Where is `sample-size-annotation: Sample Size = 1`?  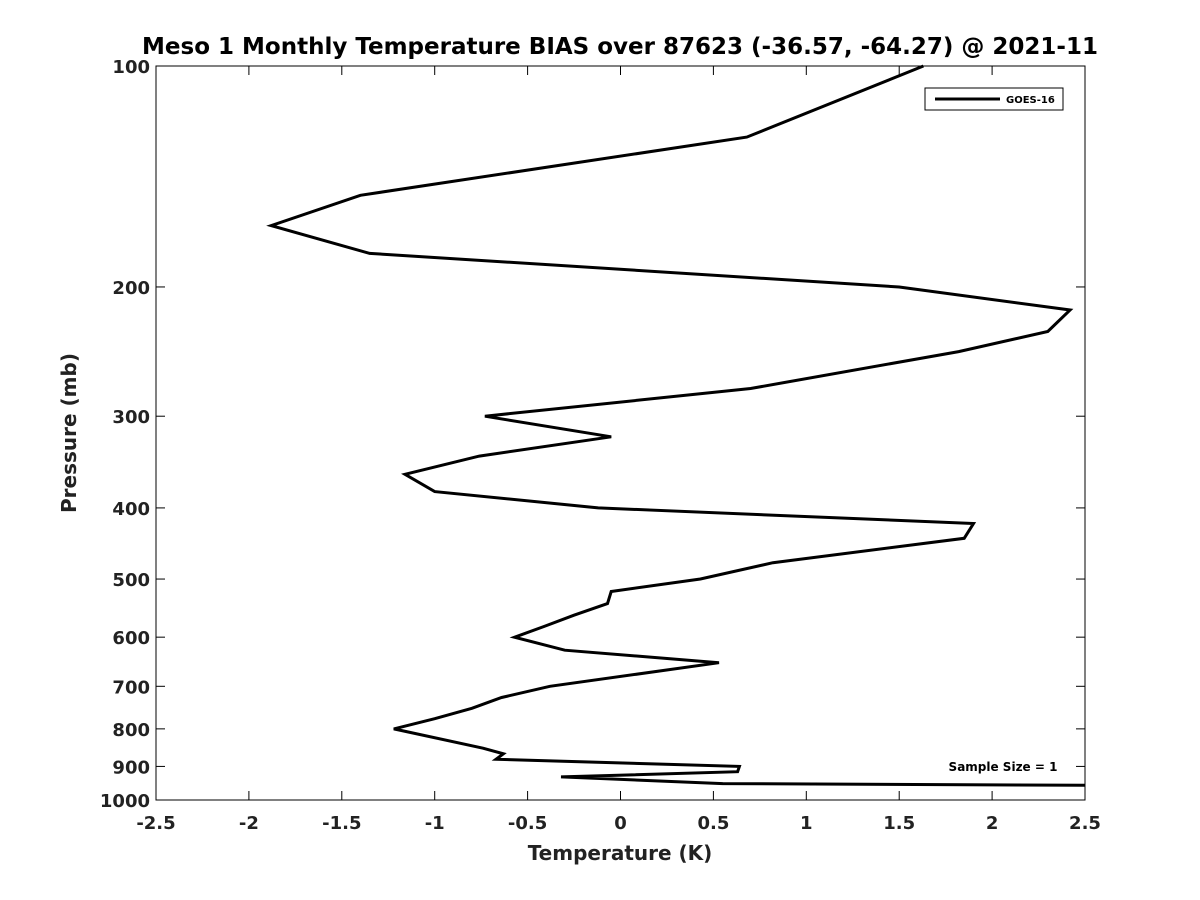 sample-size-annotation: Sample Size = 1 is located at coordinates (1003, 767).